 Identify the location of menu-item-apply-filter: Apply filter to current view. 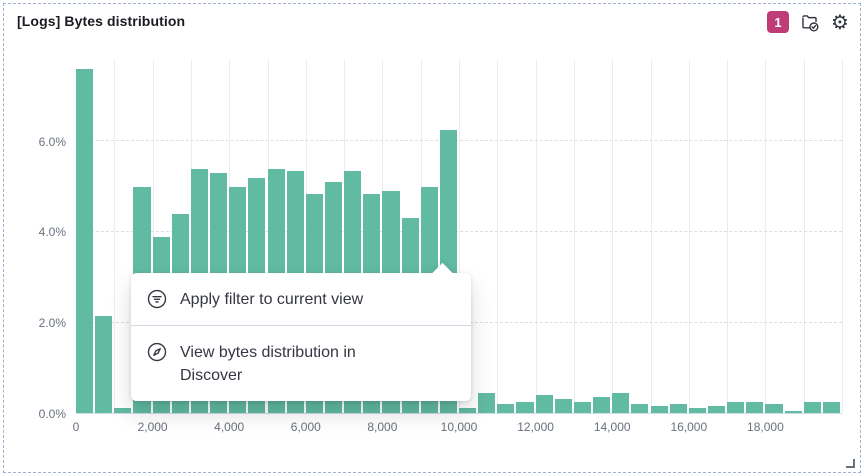
(301, 299).